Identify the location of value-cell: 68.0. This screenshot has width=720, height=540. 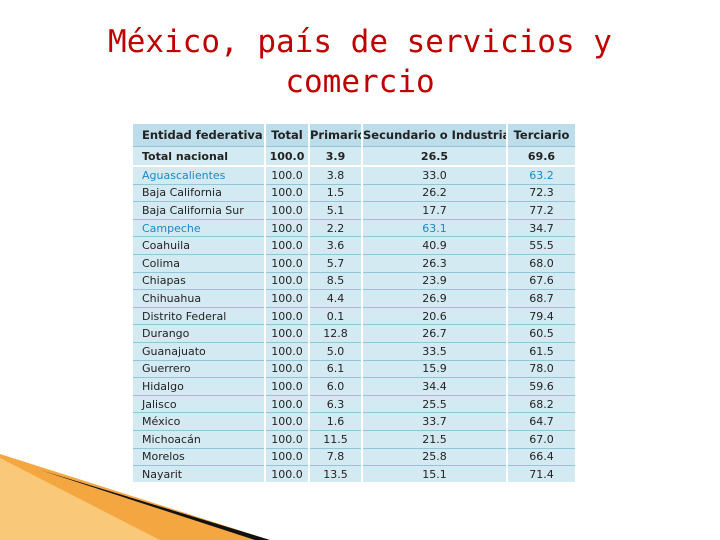
(541, 263).